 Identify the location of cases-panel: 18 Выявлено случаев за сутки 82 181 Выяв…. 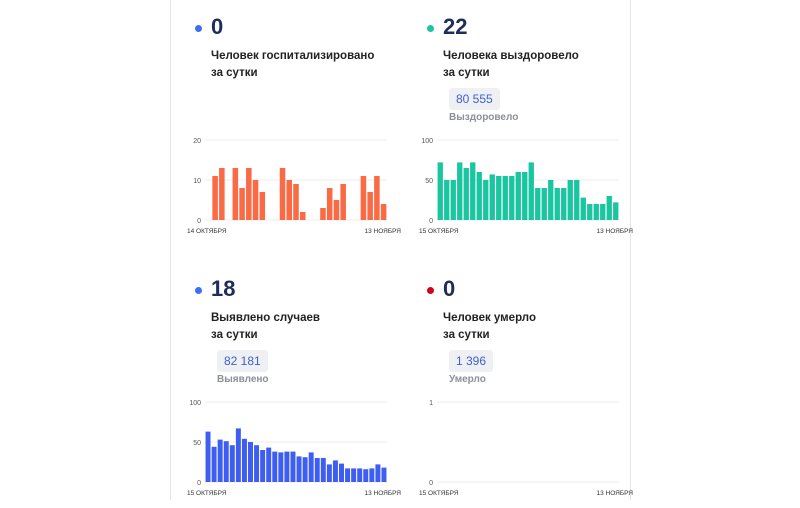
(302, 388).